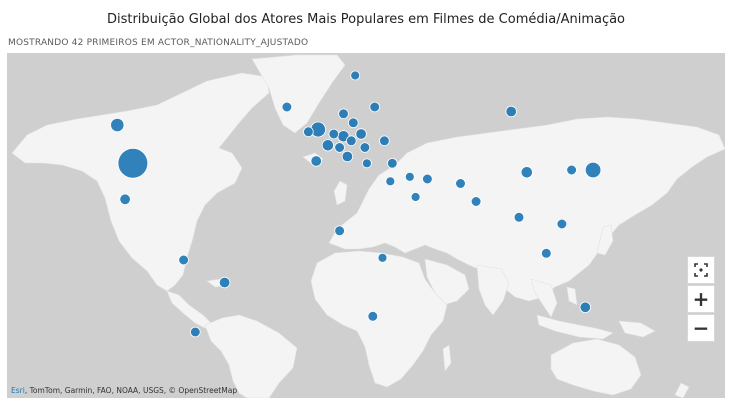 This screenshot has width=732, height=408. I want to click on fit-extent-button, so click(701, 270).